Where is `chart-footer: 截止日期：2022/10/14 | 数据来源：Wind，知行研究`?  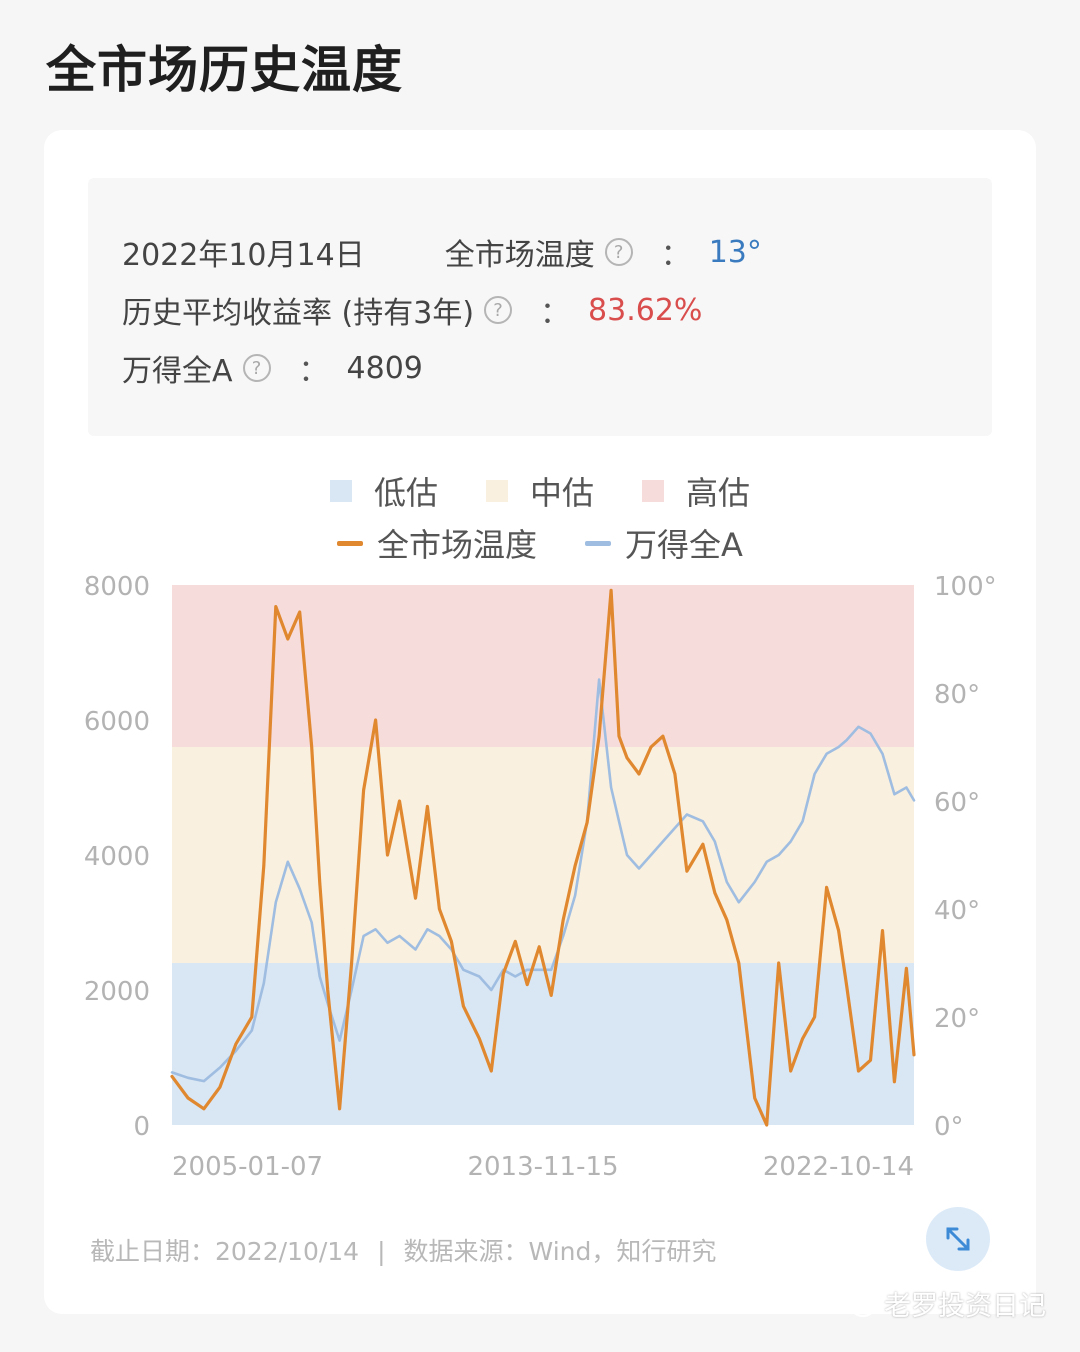 chart-footer: 截止日期：2022/10/14 | 数据来源：Wind，知行研究 is located at coordinates (403, 1250).